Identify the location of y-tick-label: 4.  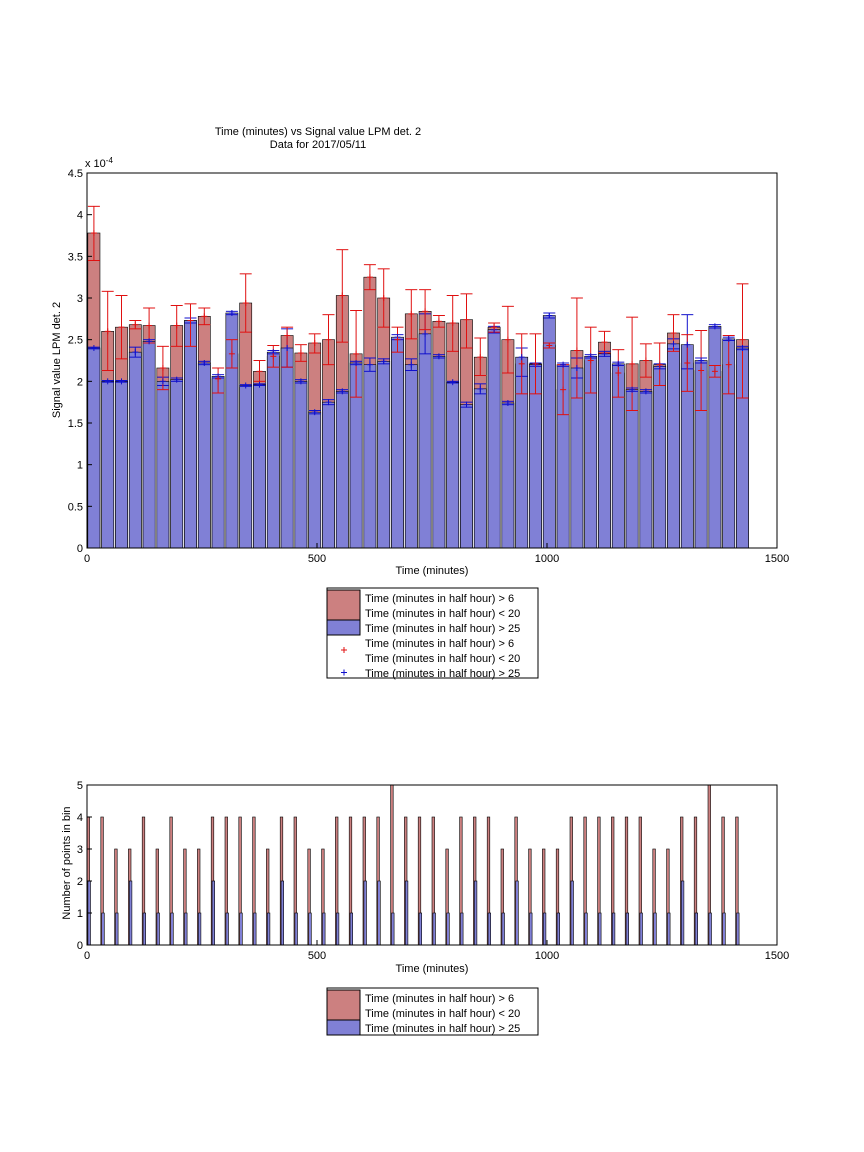
(80, 818).